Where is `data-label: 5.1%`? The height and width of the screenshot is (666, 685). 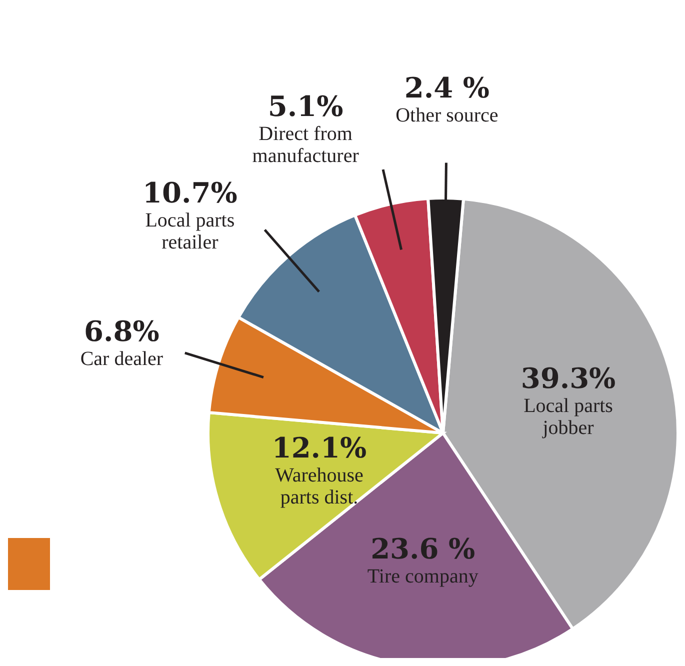 data-label: 5.1% is located at coordinates (306, 106).